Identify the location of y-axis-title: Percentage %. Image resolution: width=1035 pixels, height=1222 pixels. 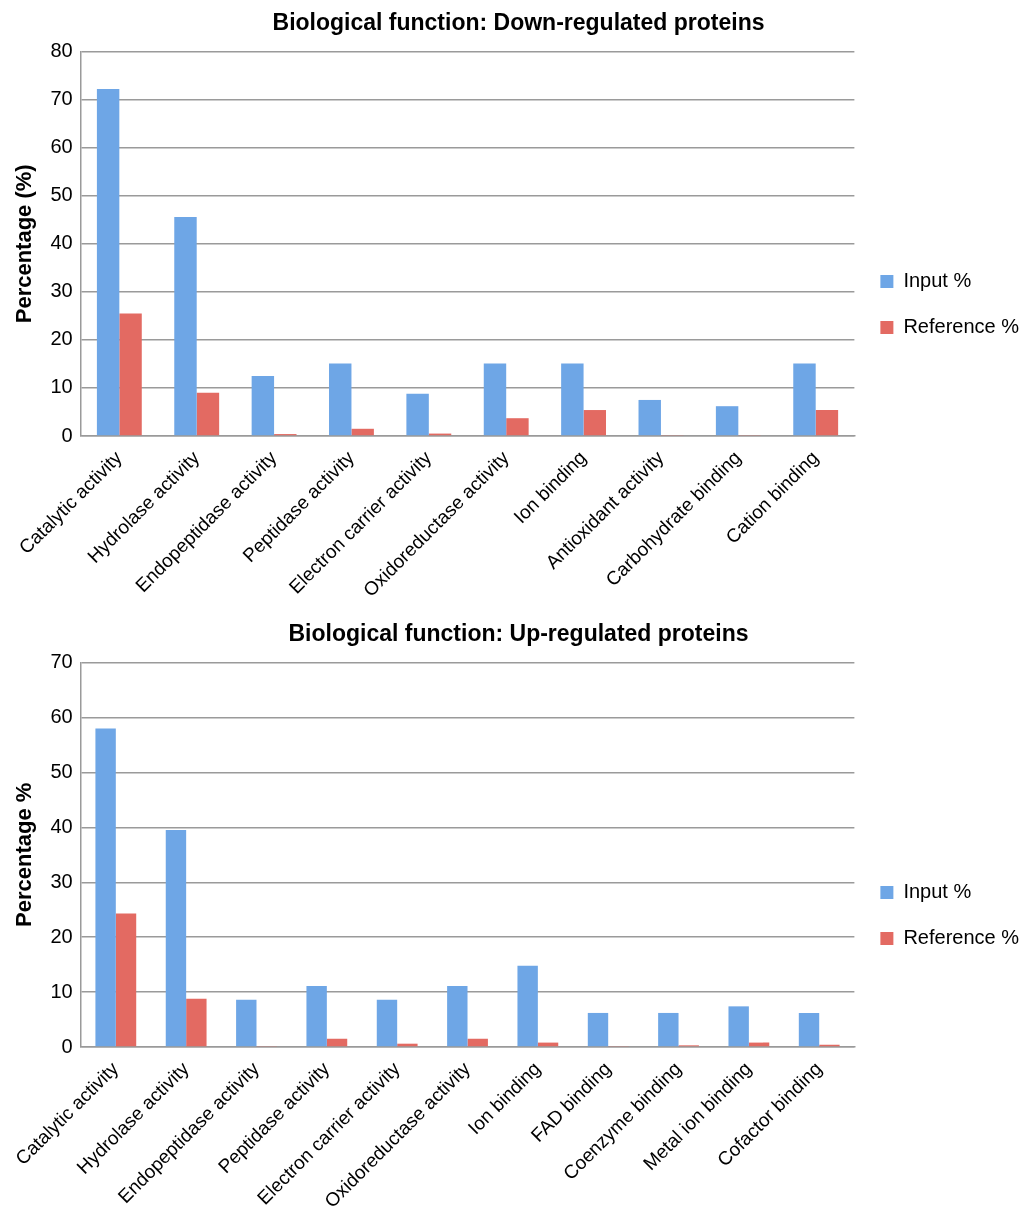
(24, 854).